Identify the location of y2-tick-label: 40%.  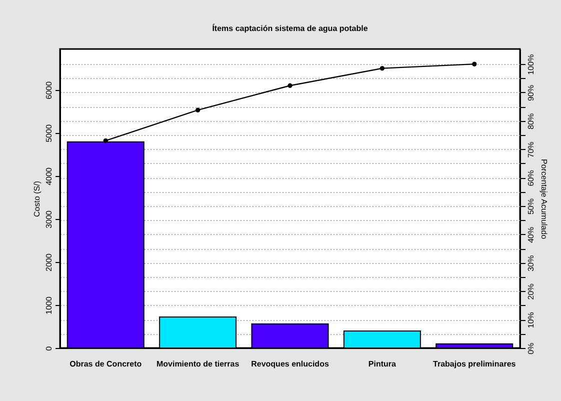
(531, 234).